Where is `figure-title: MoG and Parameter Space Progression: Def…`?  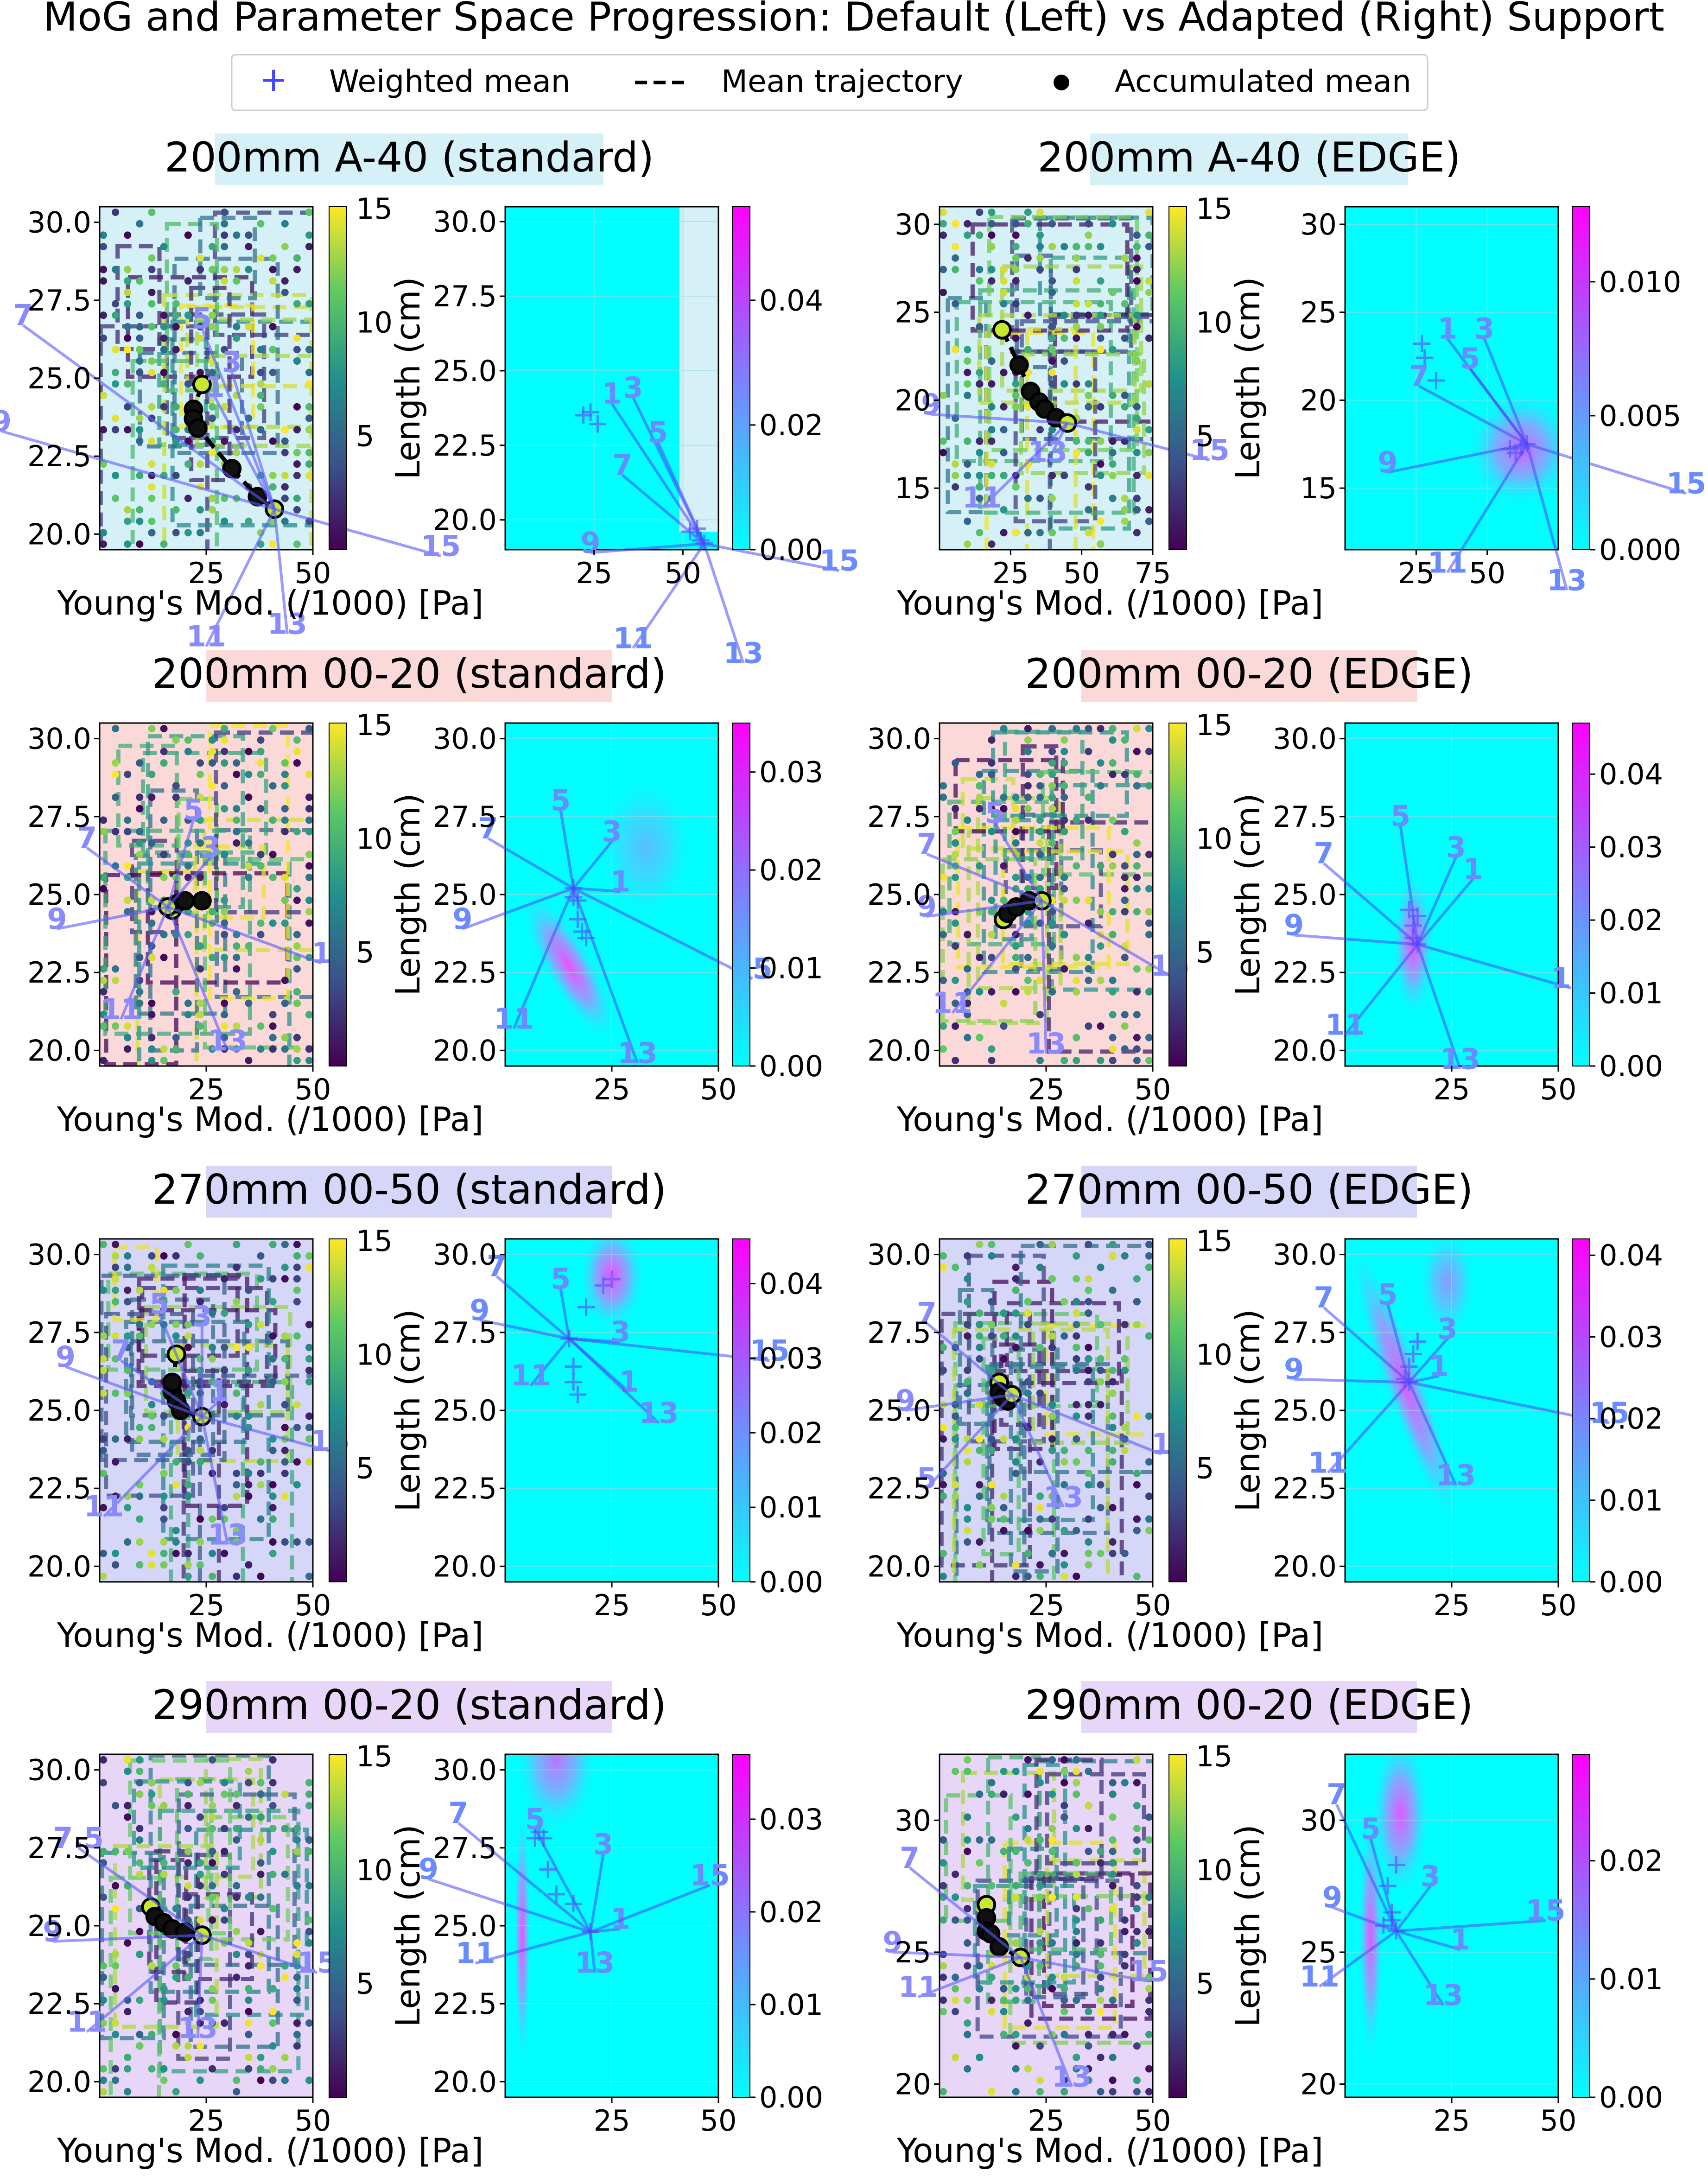 figure-title: MoG and Parameter Space Progression: Def… is located at coordinates (853, 20).